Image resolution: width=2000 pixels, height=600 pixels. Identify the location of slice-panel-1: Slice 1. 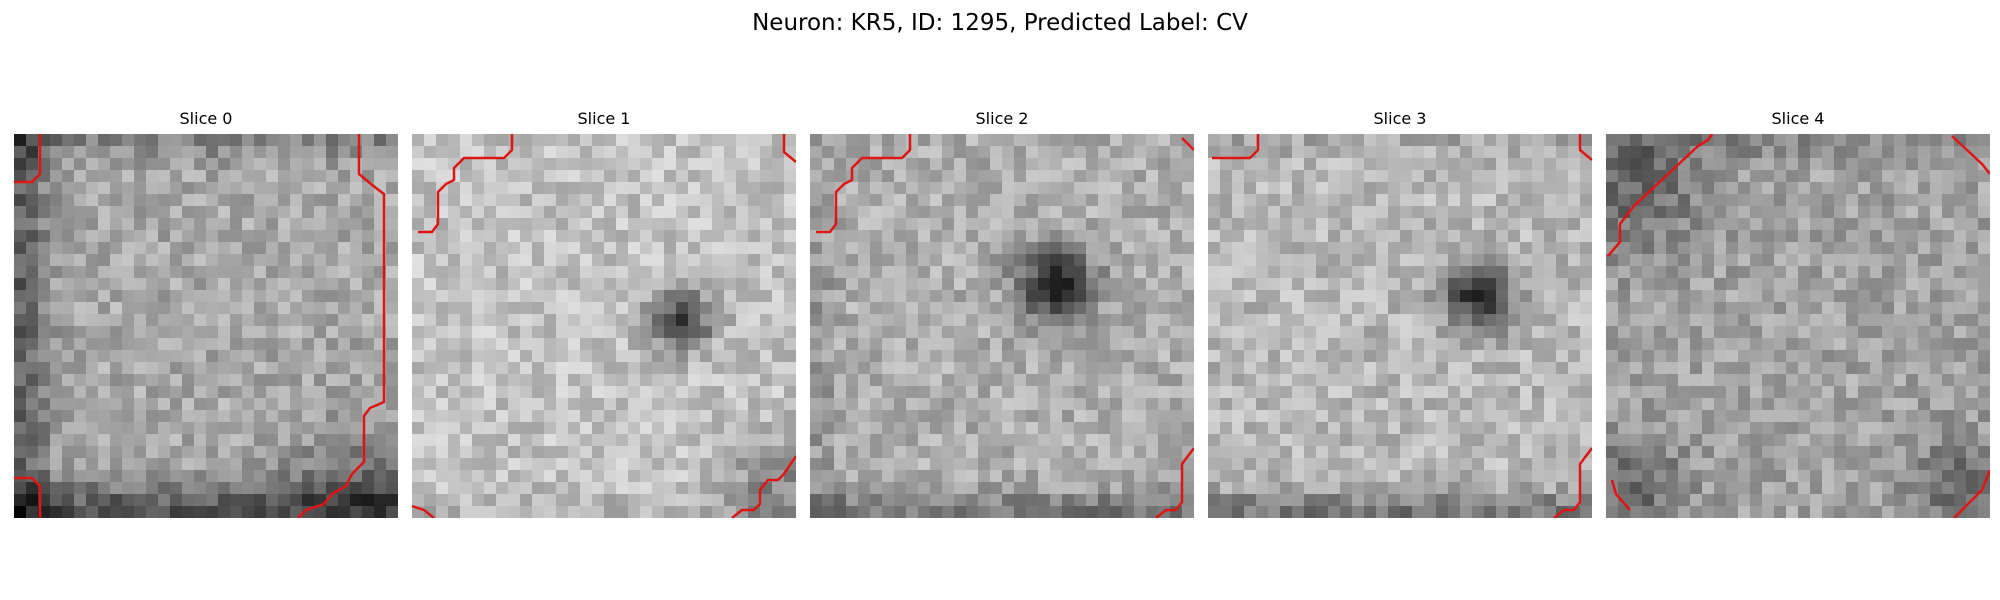
(604, 314).